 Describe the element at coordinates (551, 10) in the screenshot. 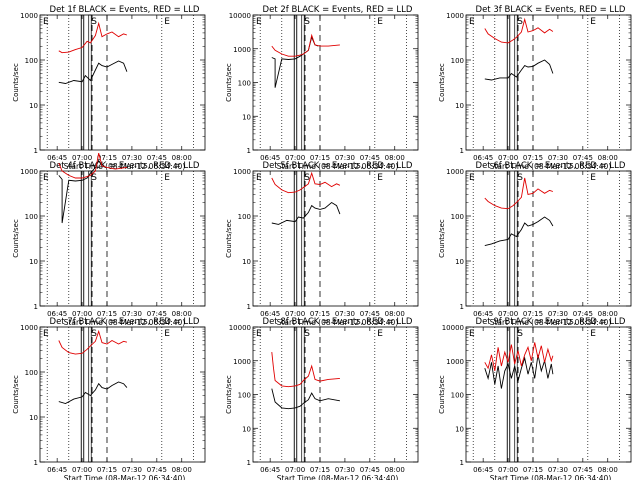

I see `panel-title: Det 3f BLACK = Events, RED = LLD` at that location.